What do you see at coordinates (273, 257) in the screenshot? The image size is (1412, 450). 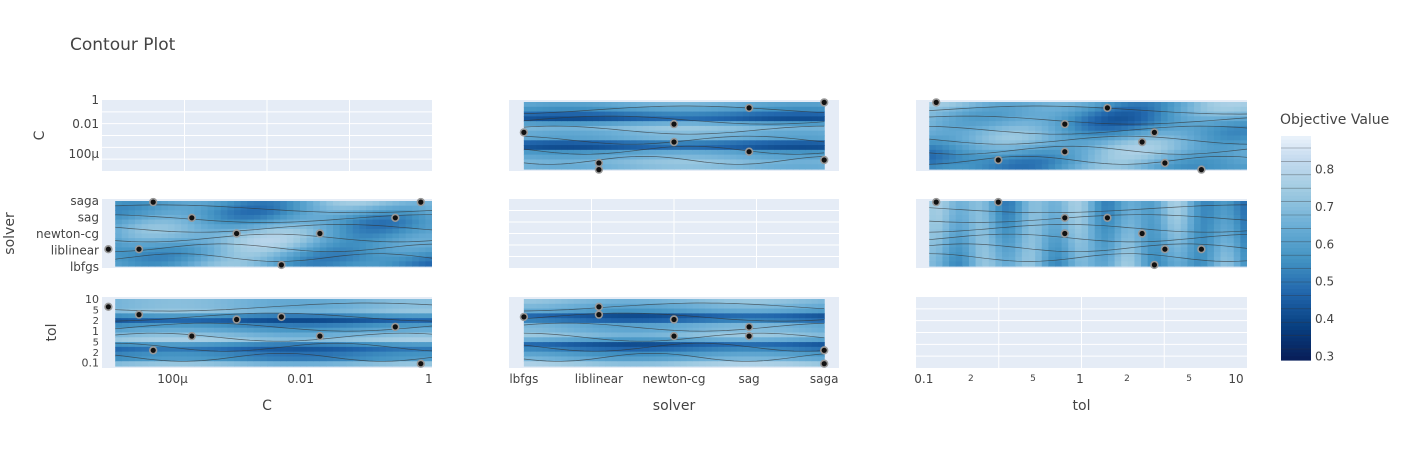 I see `contour-line` at bounding box center [273, 257].